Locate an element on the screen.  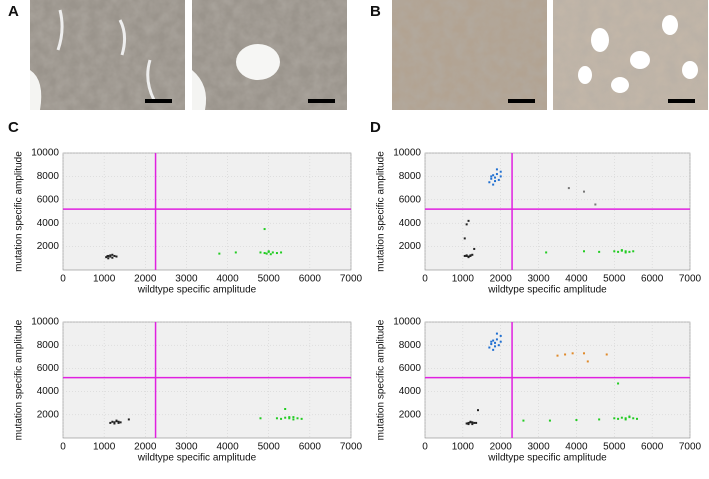
x-tick-label: 4000 is located at coordinates (576, 447).